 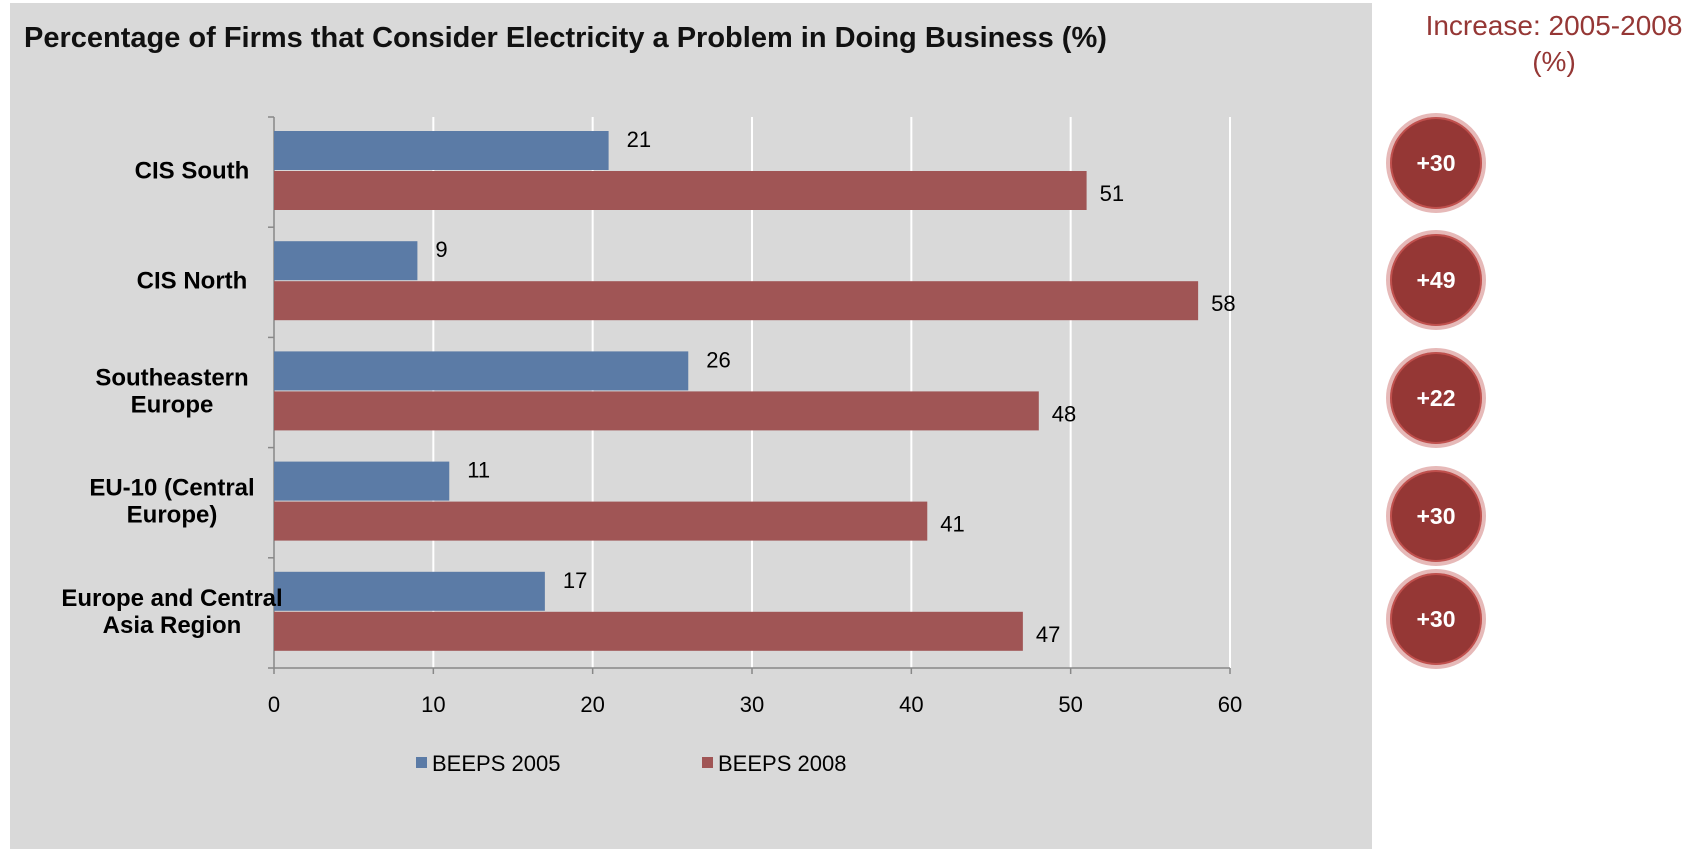 What do you see at coordinates (433, 704) in the screenshot?
I see `x-tick-label: 10` at bounding box center [433, 704].